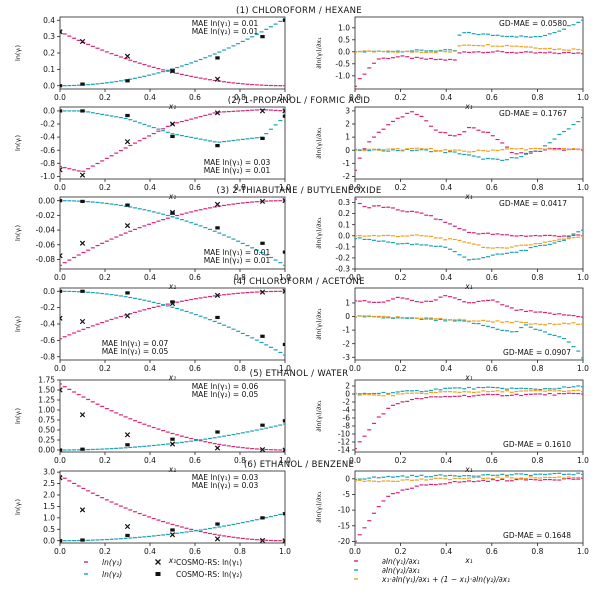 The image size is (598, 597). I want to click on y-tick-label: -0.8, so click(47, 356).